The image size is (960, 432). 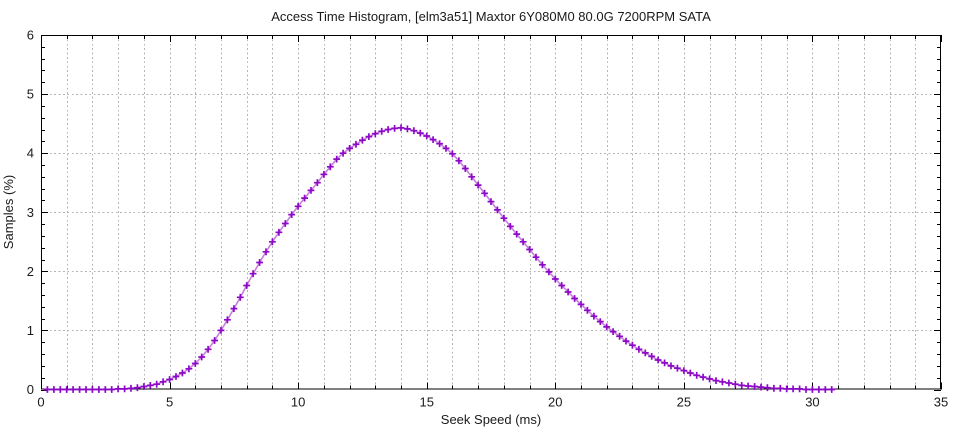 I want to click on x-tick-label: 5, so click(x=169, y=402).